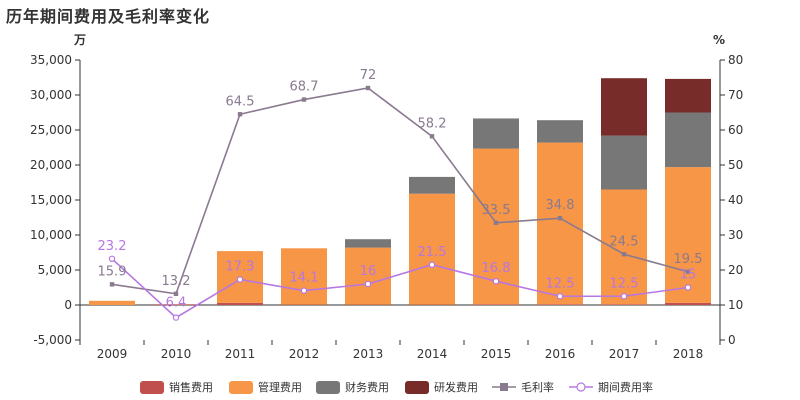  Describe the element at coordinates (432, 354) in the screenshot. I see `x-tick-label: 2014` at that location.